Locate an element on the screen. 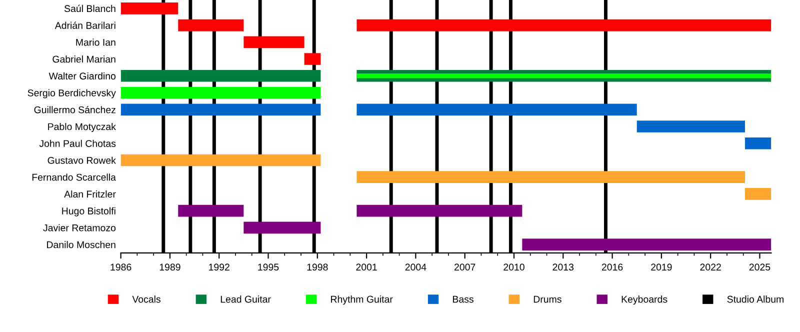 This screenshot has width=800, height=332. legend-label: Vocals is located at coordinates (146, 299).